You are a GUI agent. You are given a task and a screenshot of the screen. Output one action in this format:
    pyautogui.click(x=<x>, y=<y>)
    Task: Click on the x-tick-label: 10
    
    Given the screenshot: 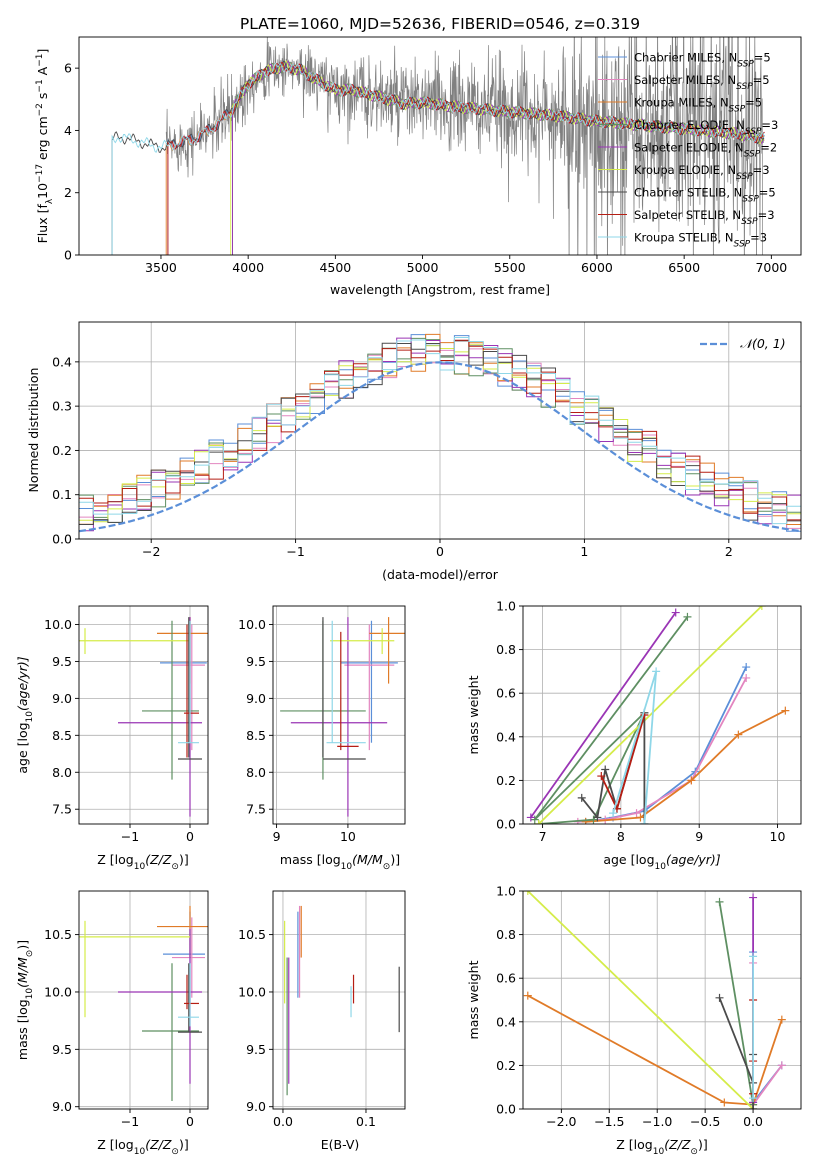 What is the action you would take?
    pyautogui.click(x=348, y=836)
    